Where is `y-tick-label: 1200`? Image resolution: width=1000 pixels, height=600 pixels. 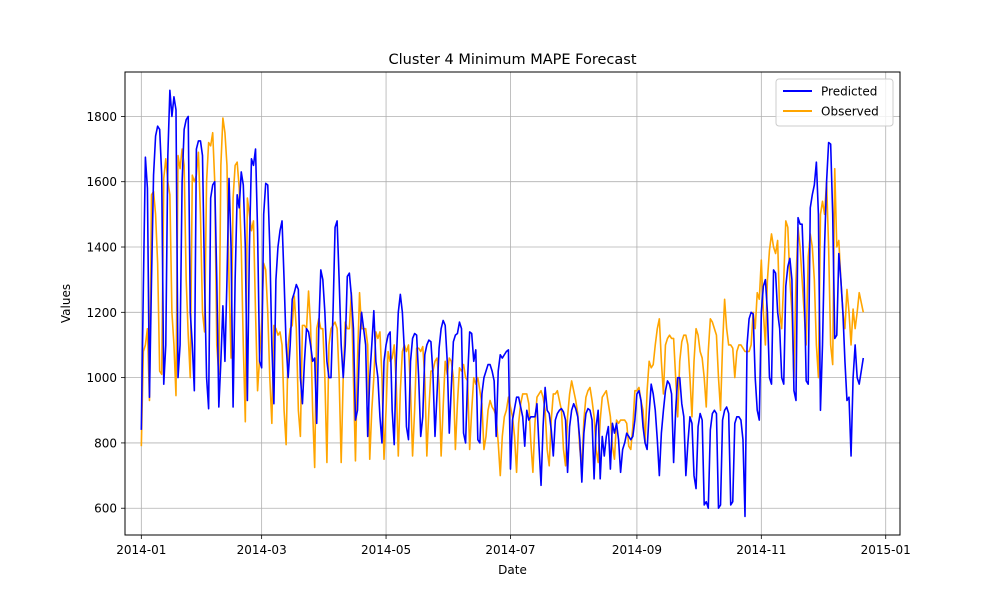
y-tick-label: 1200 is located at coordinates (101, 313).